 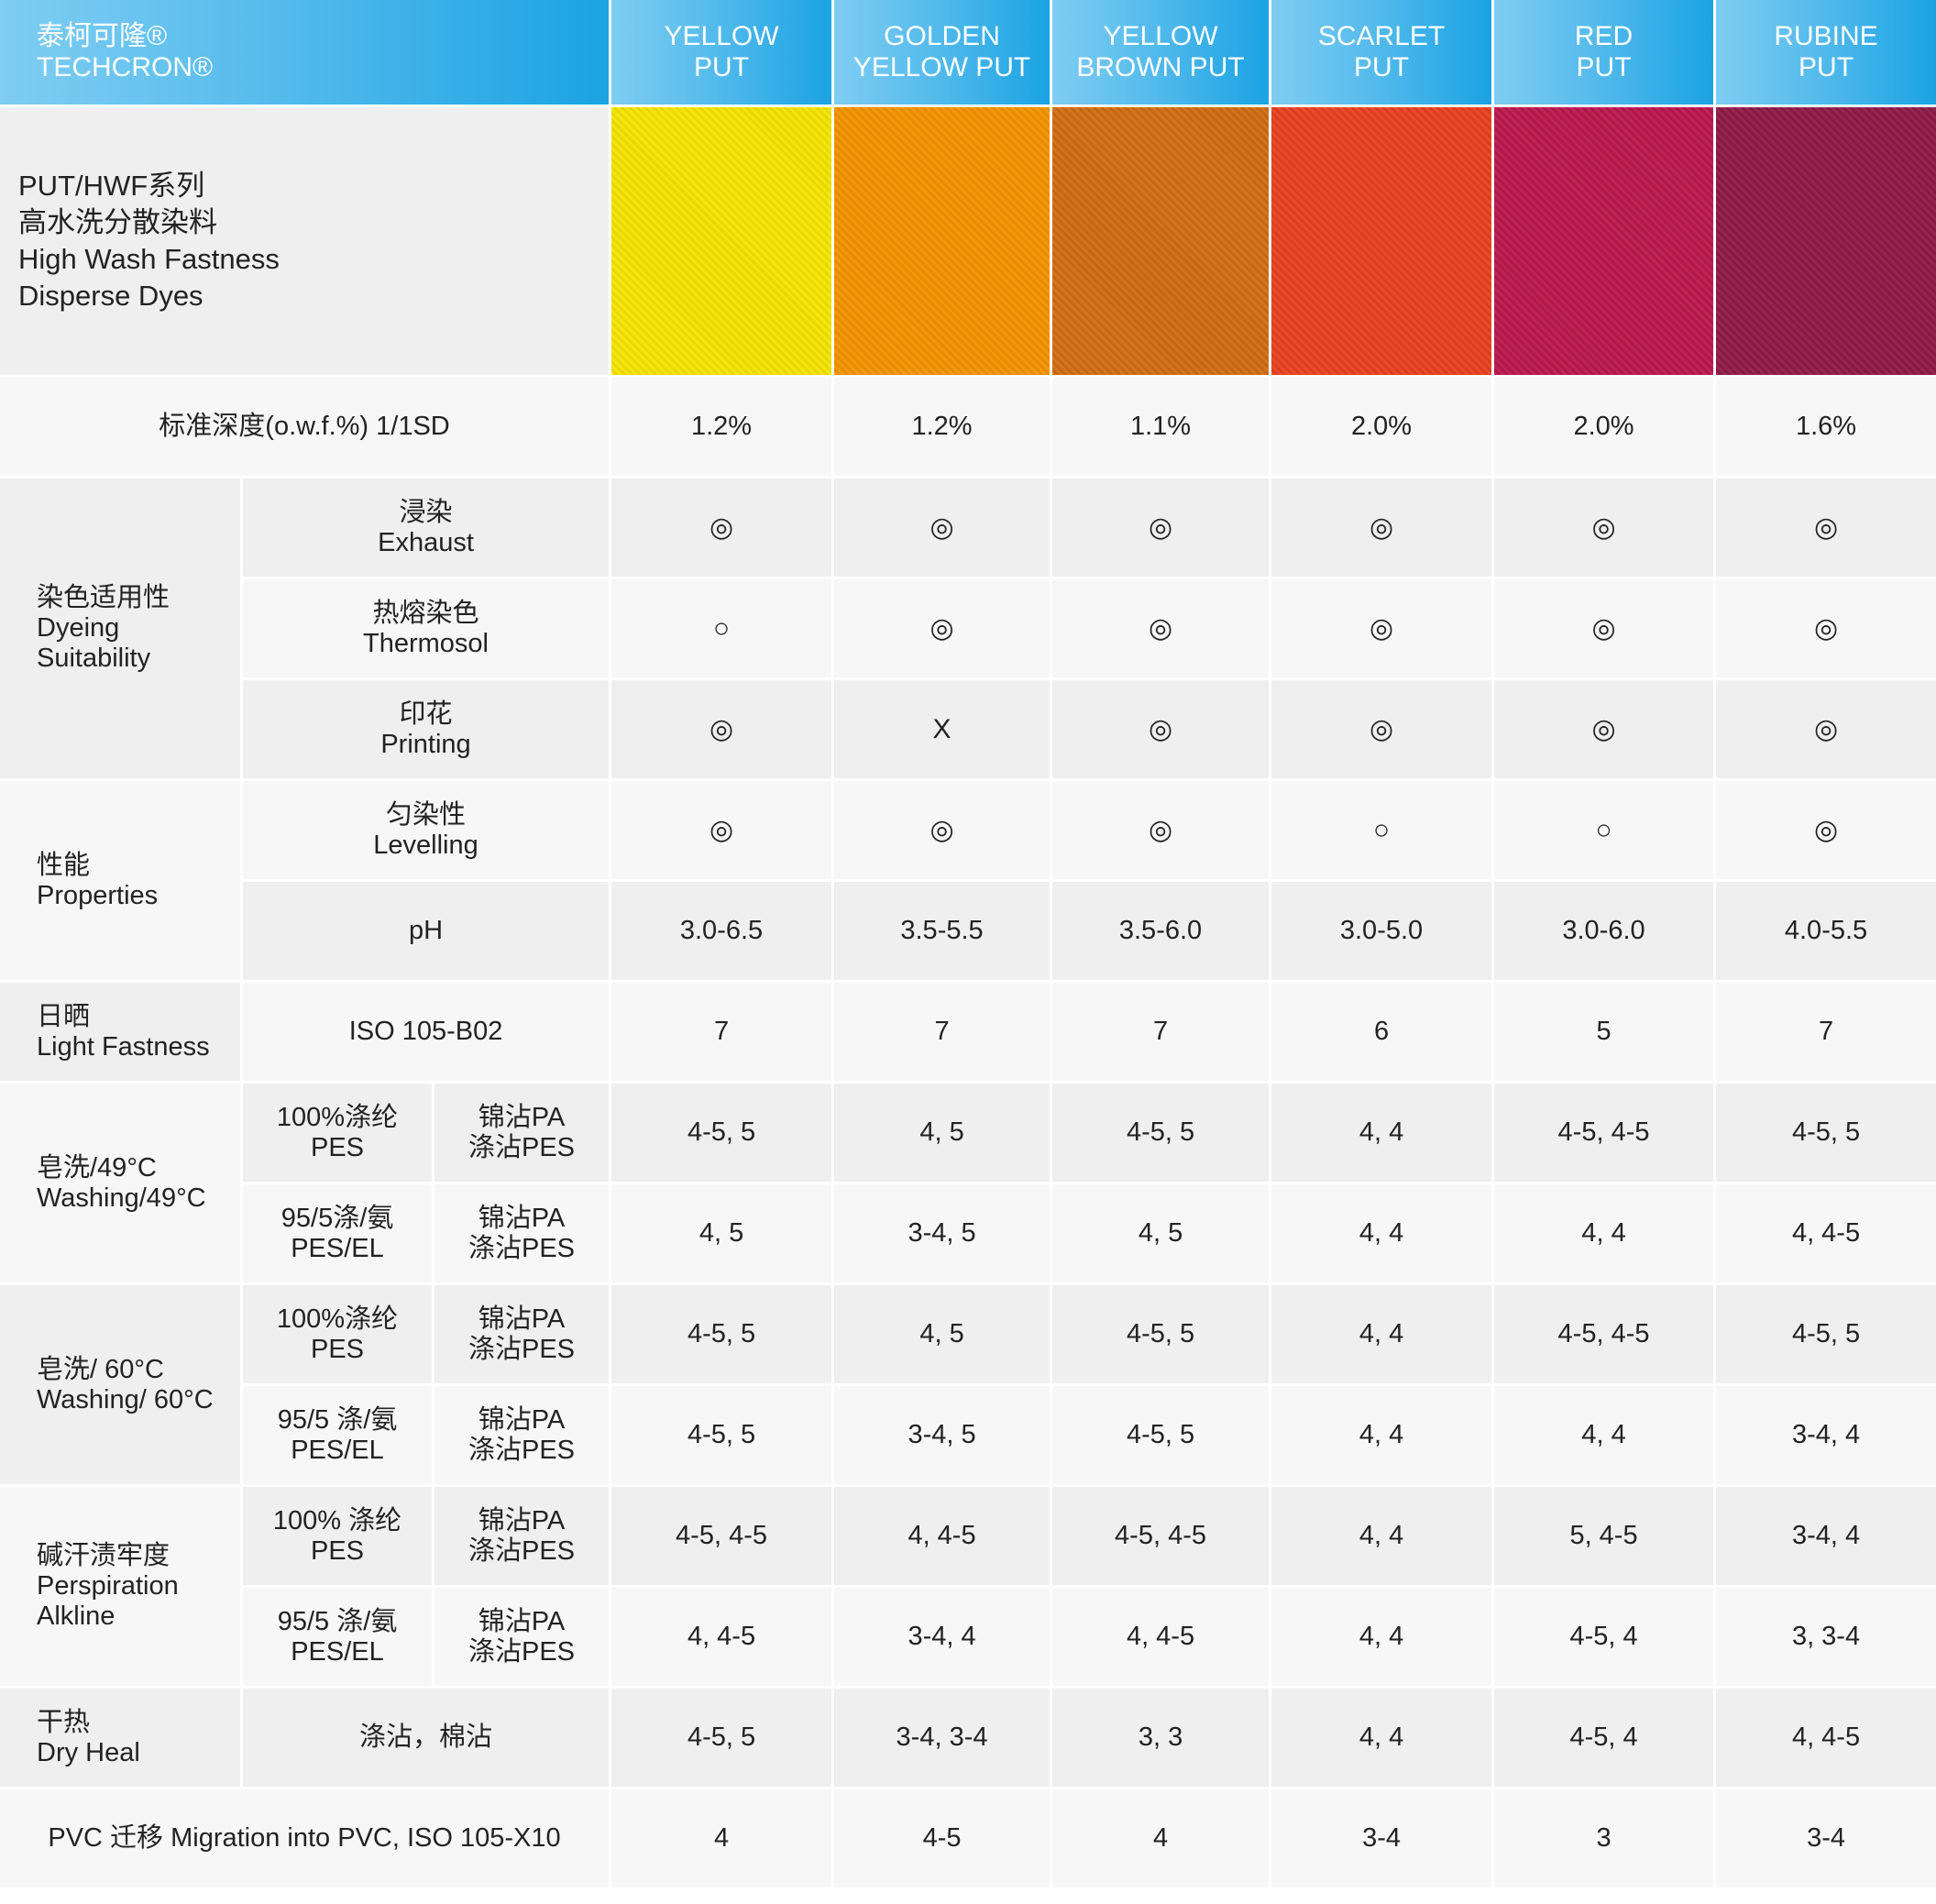 What do you see at coordinates (1161, 1738) in the screenshot?
I see `value-cell: 3, 3` at bounding box center [1161, 1738].